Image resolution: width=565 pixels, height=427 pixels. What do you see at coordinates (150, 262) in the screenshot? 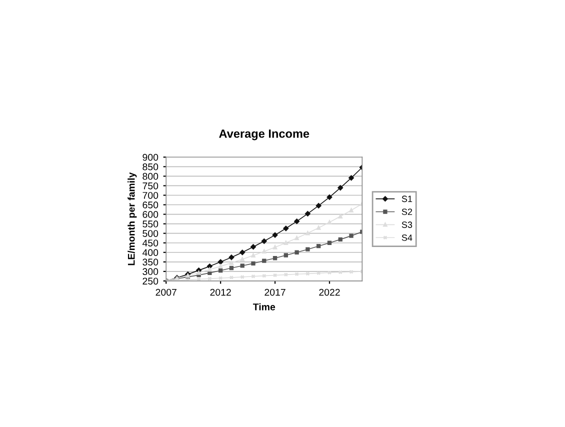
I see `y-tick-label: 350` at bounding box center [150, 262].